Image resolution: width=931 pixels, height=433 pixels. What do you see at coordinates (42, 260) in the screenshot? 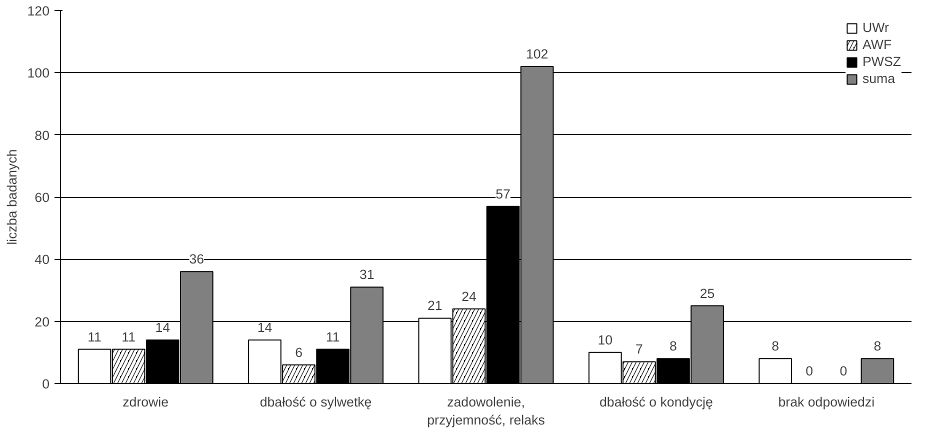
I see `y-tick-label: 40` at bounding box center [42, 260].